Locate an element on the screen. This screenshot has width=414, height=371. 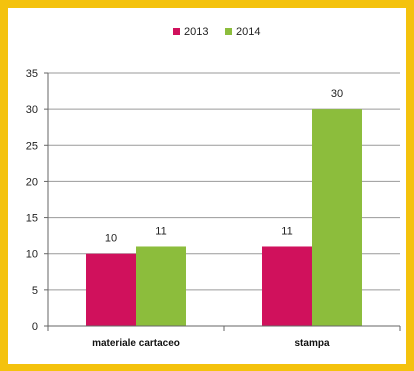
x-category-label: materiale cartaceo is located at coordinates (136, 343).